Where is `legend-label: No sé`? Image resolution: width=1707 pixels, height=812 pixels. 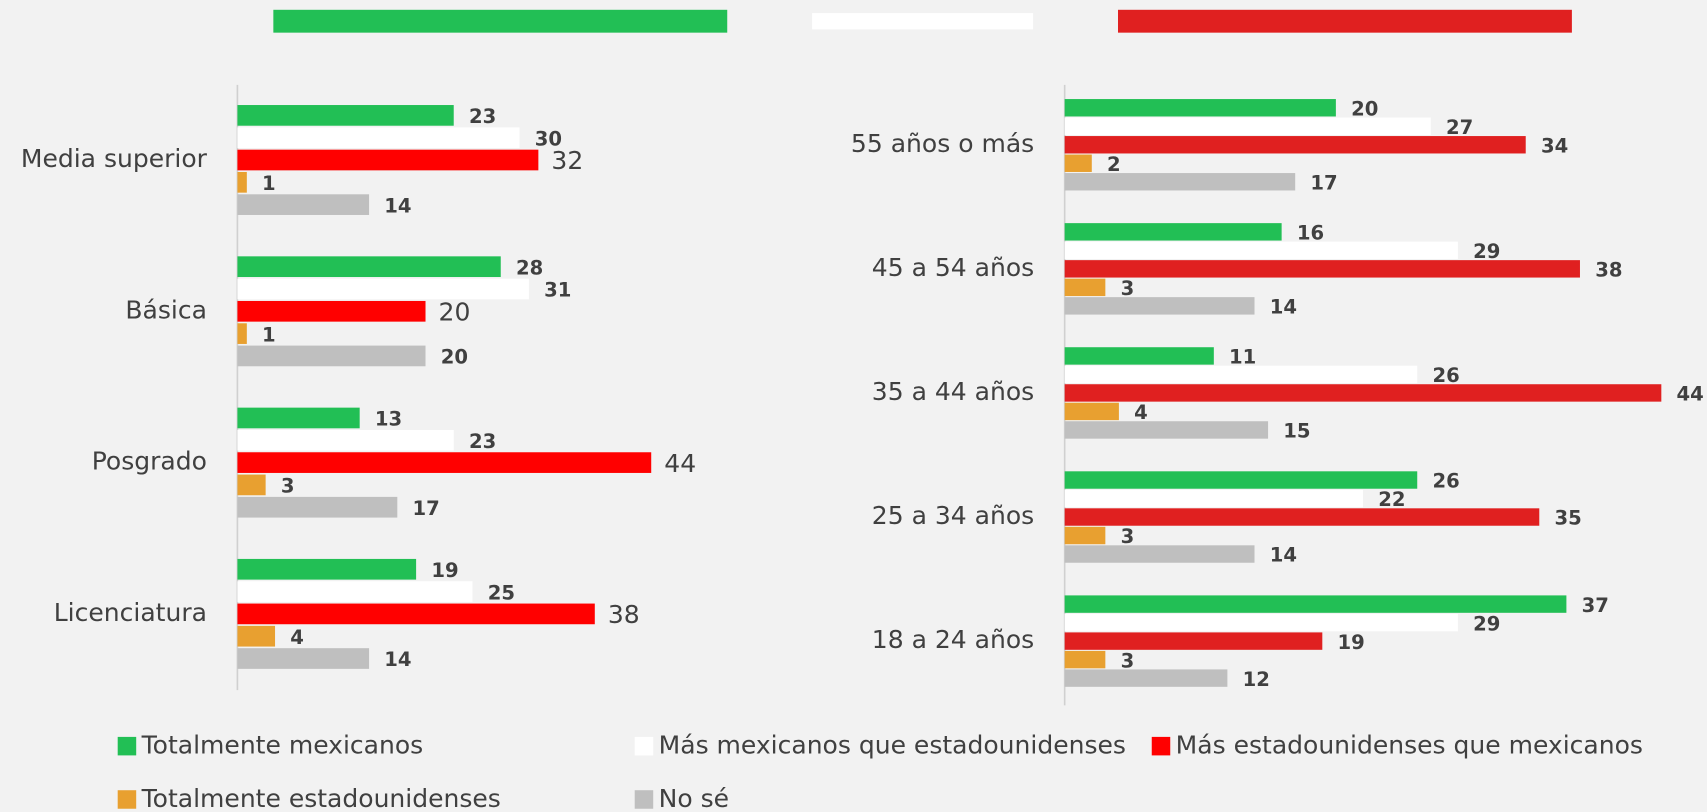 legend-label: No sé is located at coordinates (694, 798).